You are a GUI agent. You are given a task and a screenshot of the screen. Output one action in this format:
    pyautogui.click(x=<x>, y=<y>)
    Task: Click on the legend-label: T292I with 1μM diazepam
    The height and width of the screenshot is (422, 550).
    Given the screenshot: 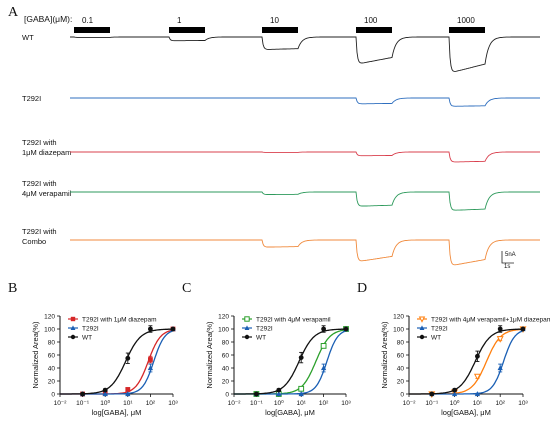 What is the action you would take?
    pyautogui.click(x=119, y=320)
    